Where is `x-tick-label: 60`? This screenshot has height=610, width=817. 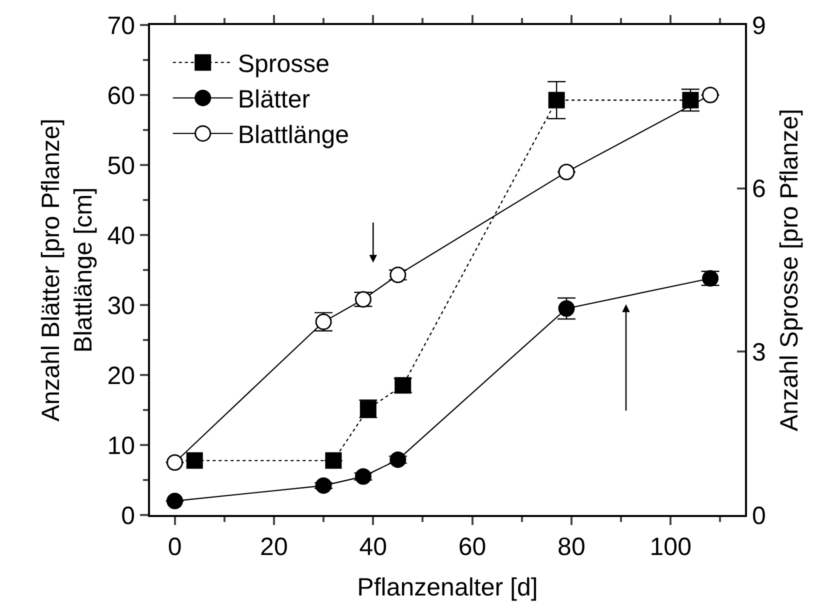 x-tick-label: 60 is located at coordinates (472, 547).